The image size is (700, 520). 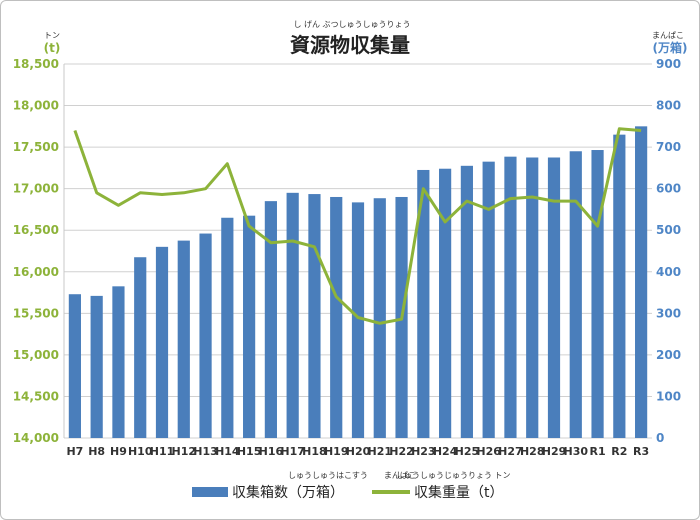 I want to click on x-tick-label: H9, so click(x=118, y=451).